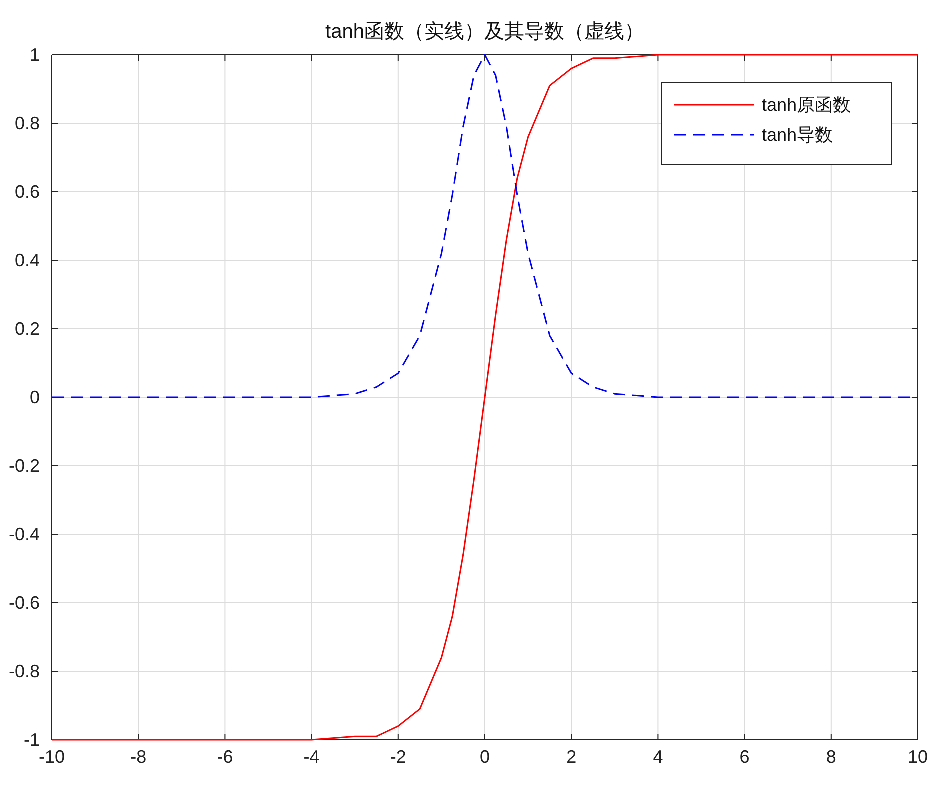  What do you see at coordinates (27, 192) in the screenshot?
I see `y-tick-label: 0.6` at bounding box center [27, 192].